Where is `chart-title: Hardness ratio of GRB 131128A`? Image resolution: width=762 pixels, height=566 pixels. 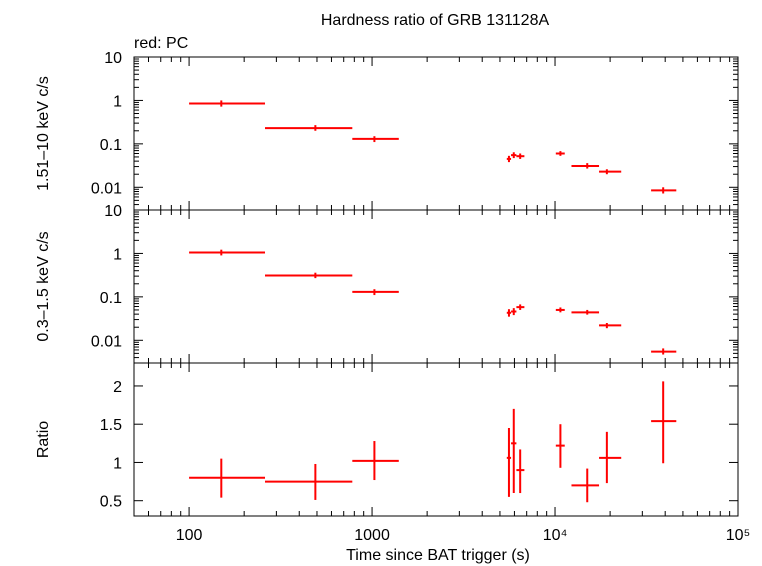 chart-title: Hardness ratio of GRB 131128A is located at coordinates (435, 20).